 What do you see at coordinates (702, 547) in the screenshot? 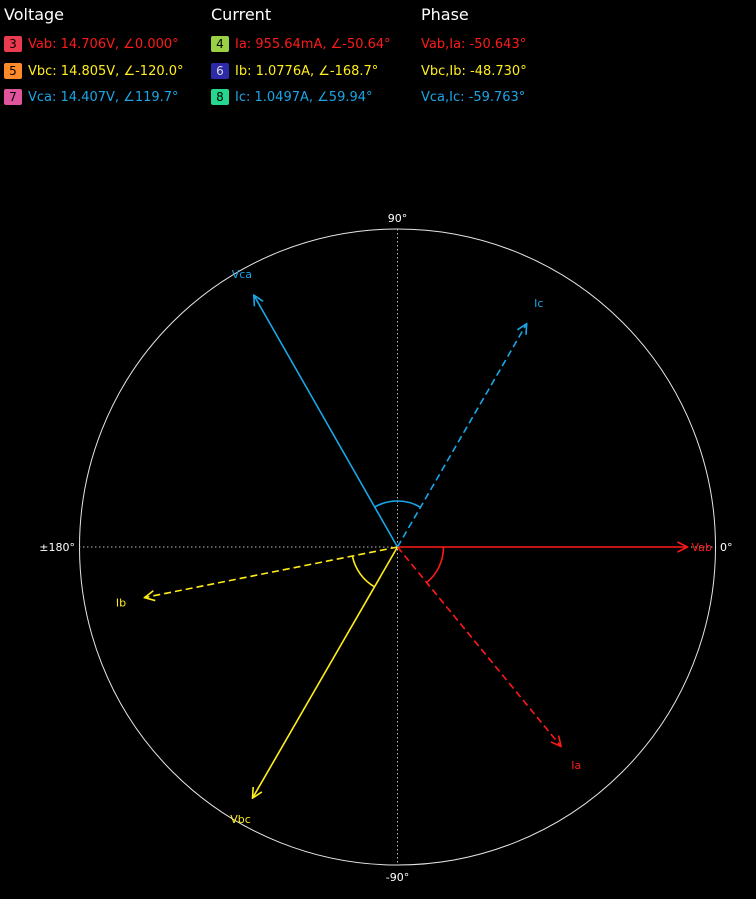
I see `phasor-label-vab: Vab` at bounding box center [702, 547].